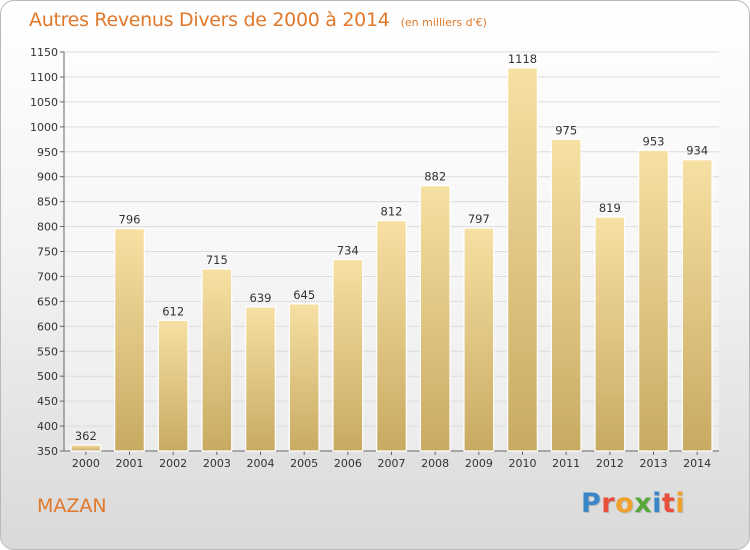 The image size is (750, 550). What do you see at coordinates (625, 503) in the screenshot?
I see `logo-letter: o` at bounding box center [625, 503].